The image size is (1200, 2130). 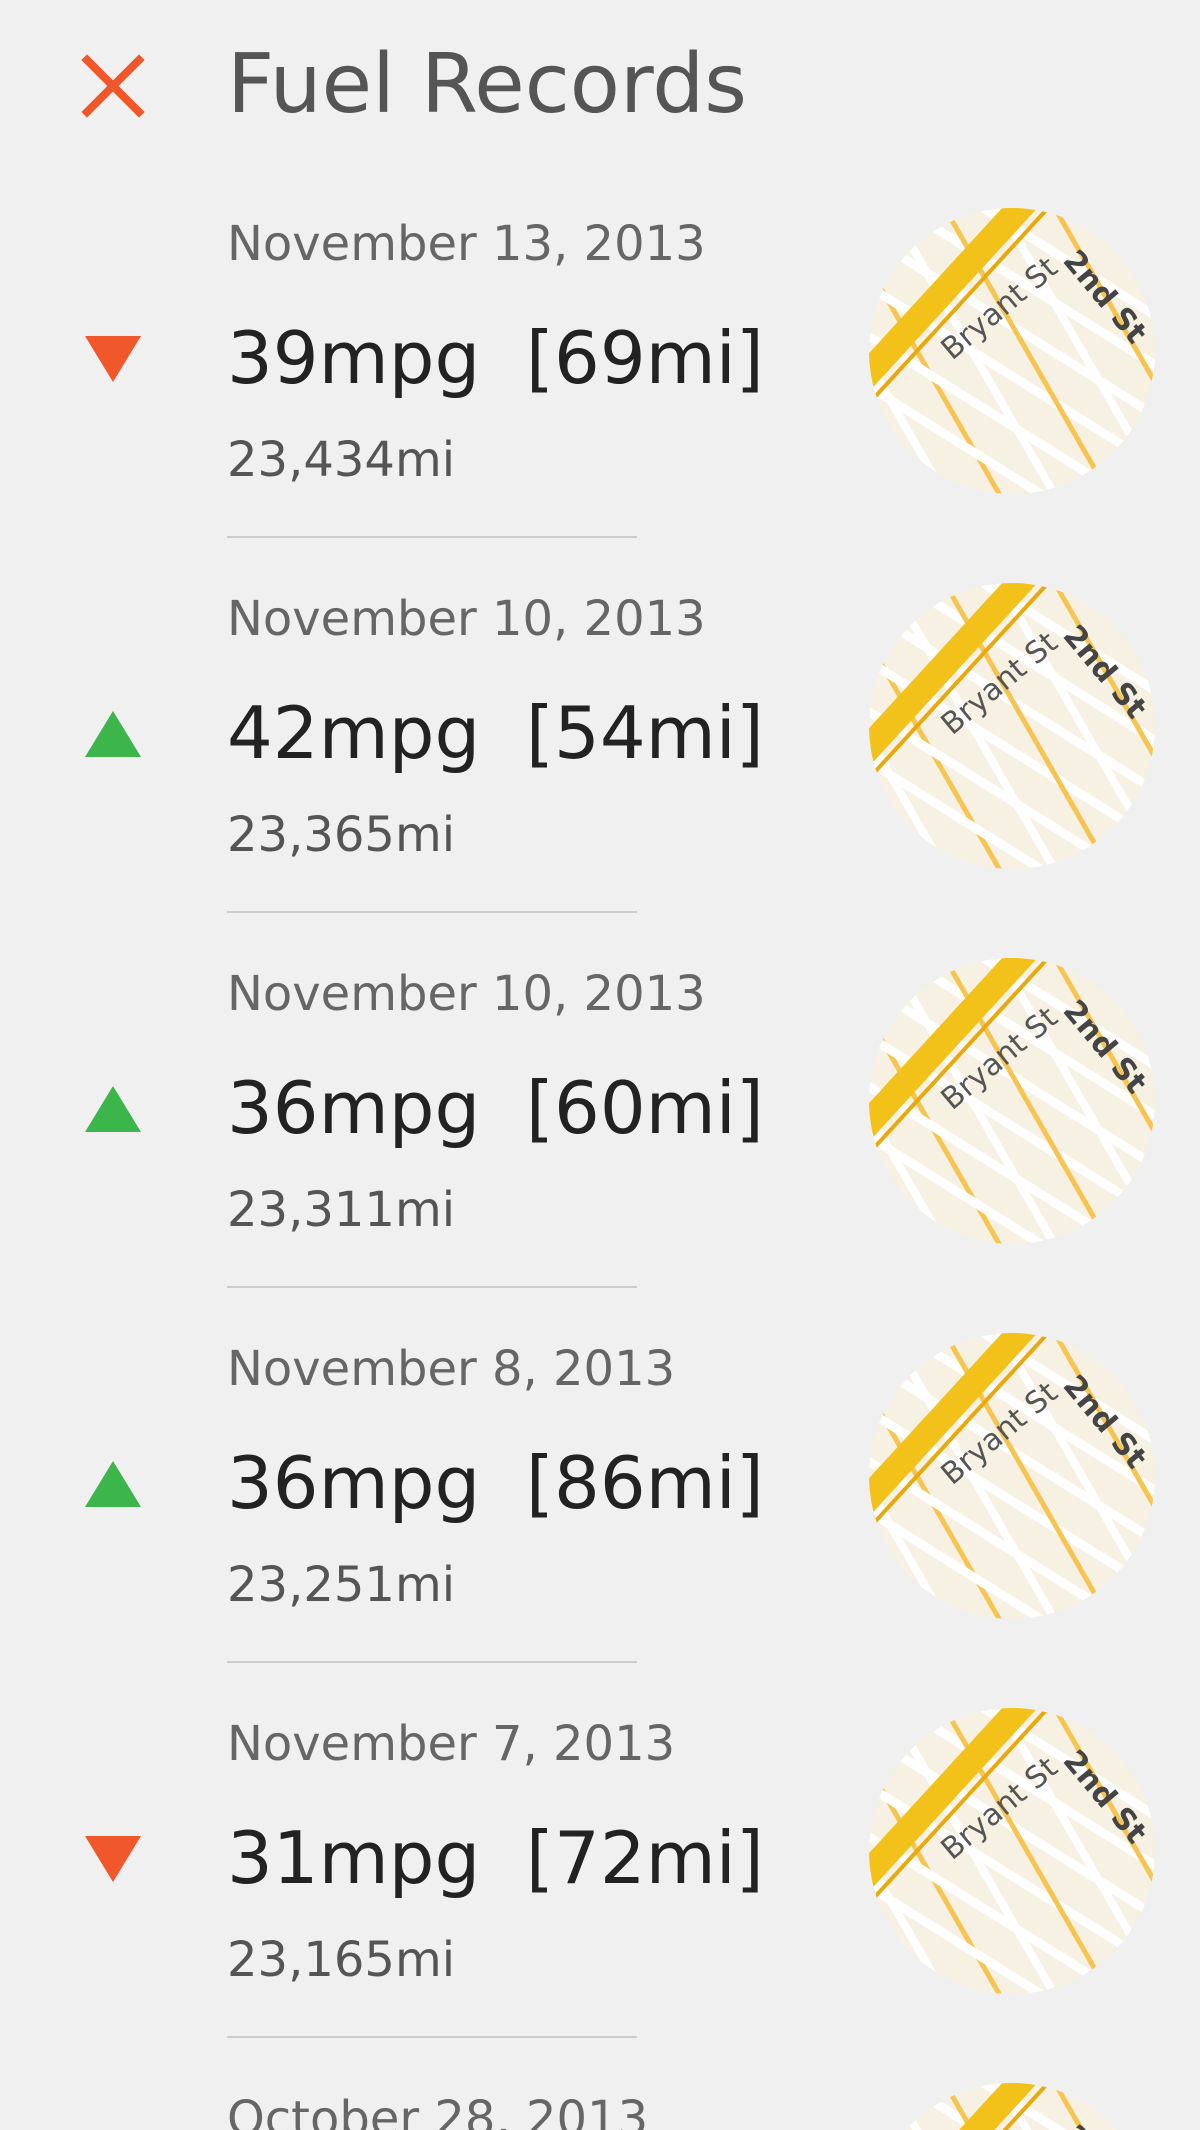 What do you see at coordinates (495, 358) in the screenshot?
I see `record-efficiency: 39mpg [69mi]` at bounding box center [495, 358].